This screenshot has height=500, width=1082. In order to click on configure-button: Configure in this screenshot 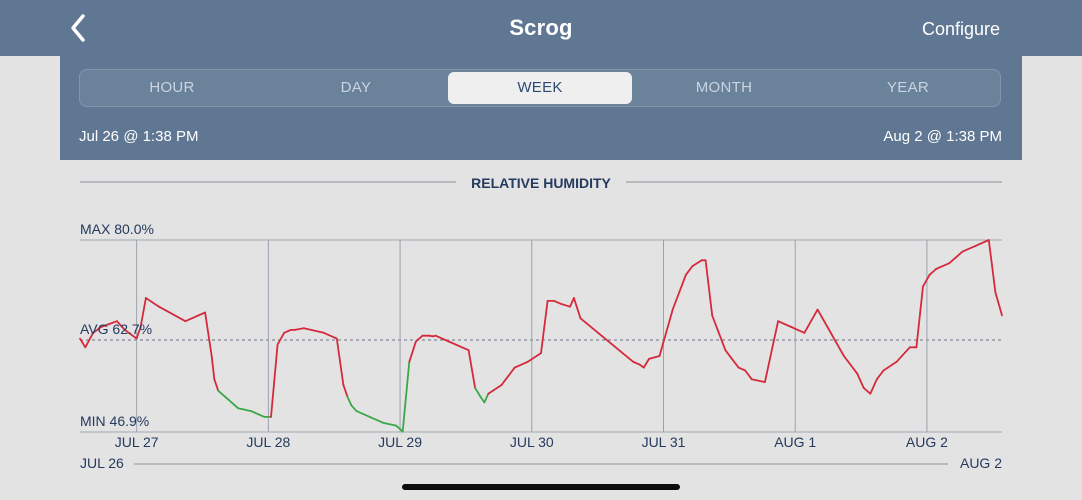, I will do `click(960, 29)`.